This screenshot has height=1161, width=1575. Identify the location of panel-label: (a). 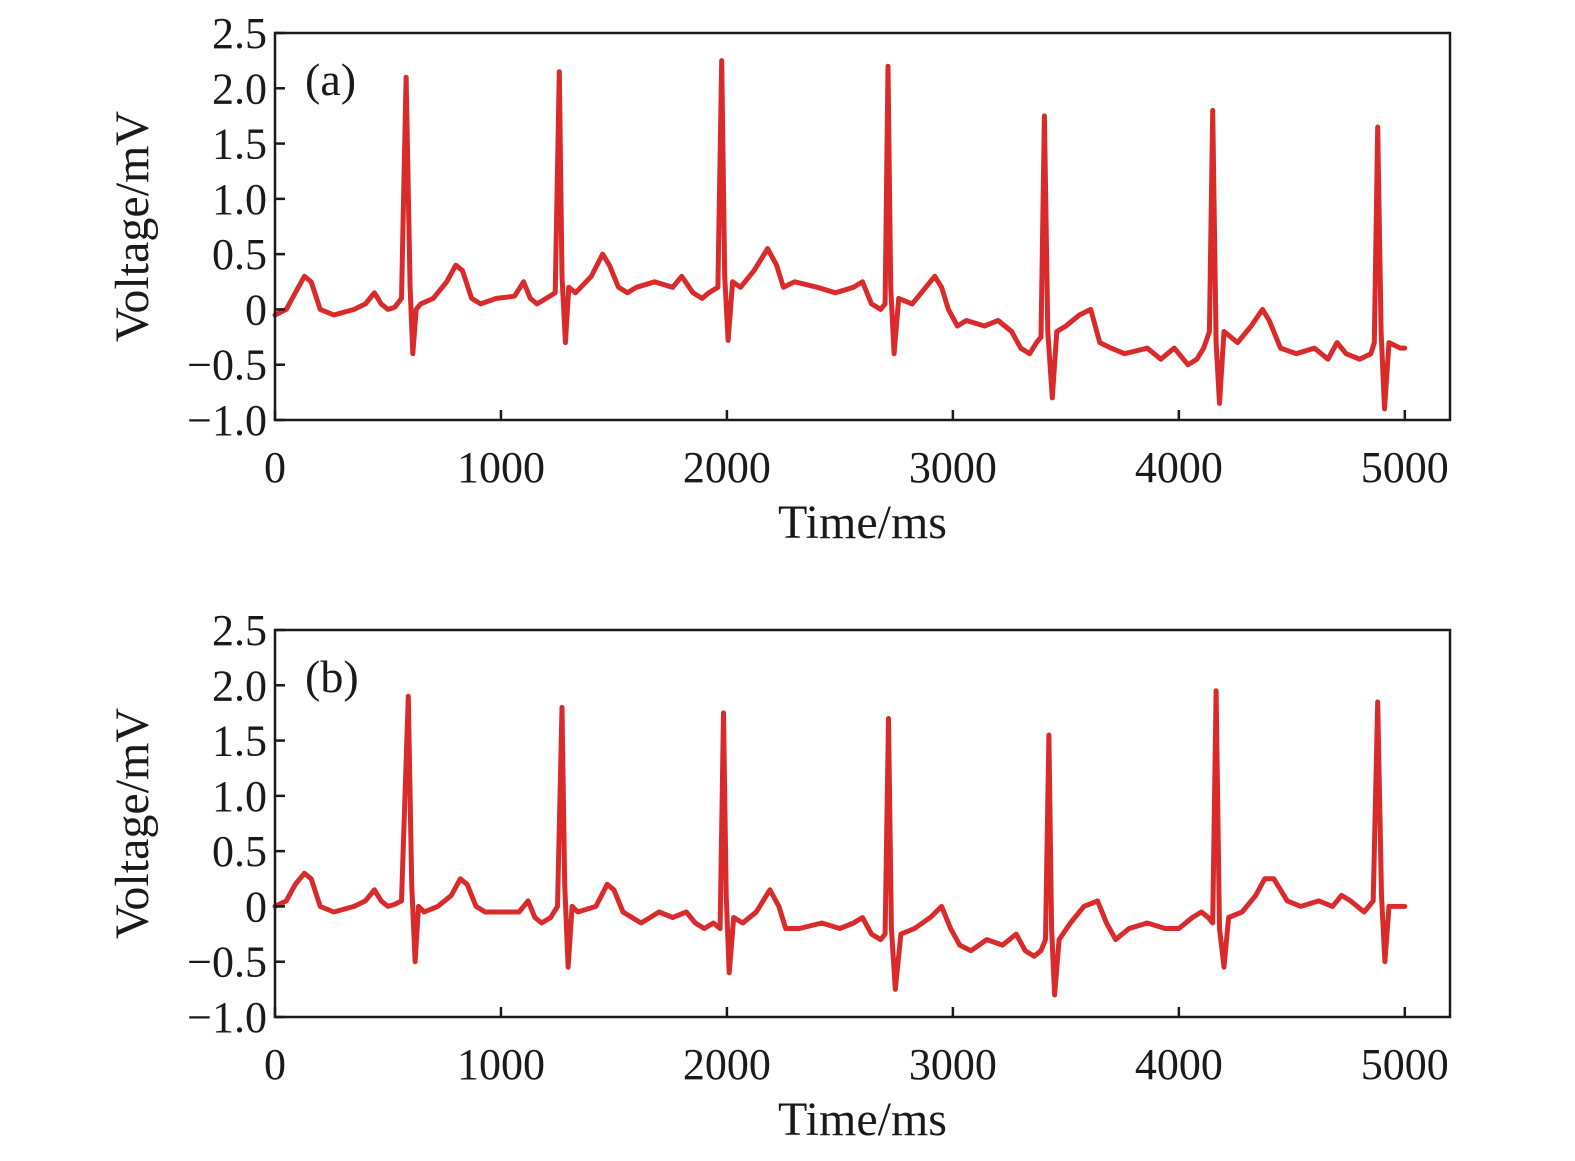
(330, 79).